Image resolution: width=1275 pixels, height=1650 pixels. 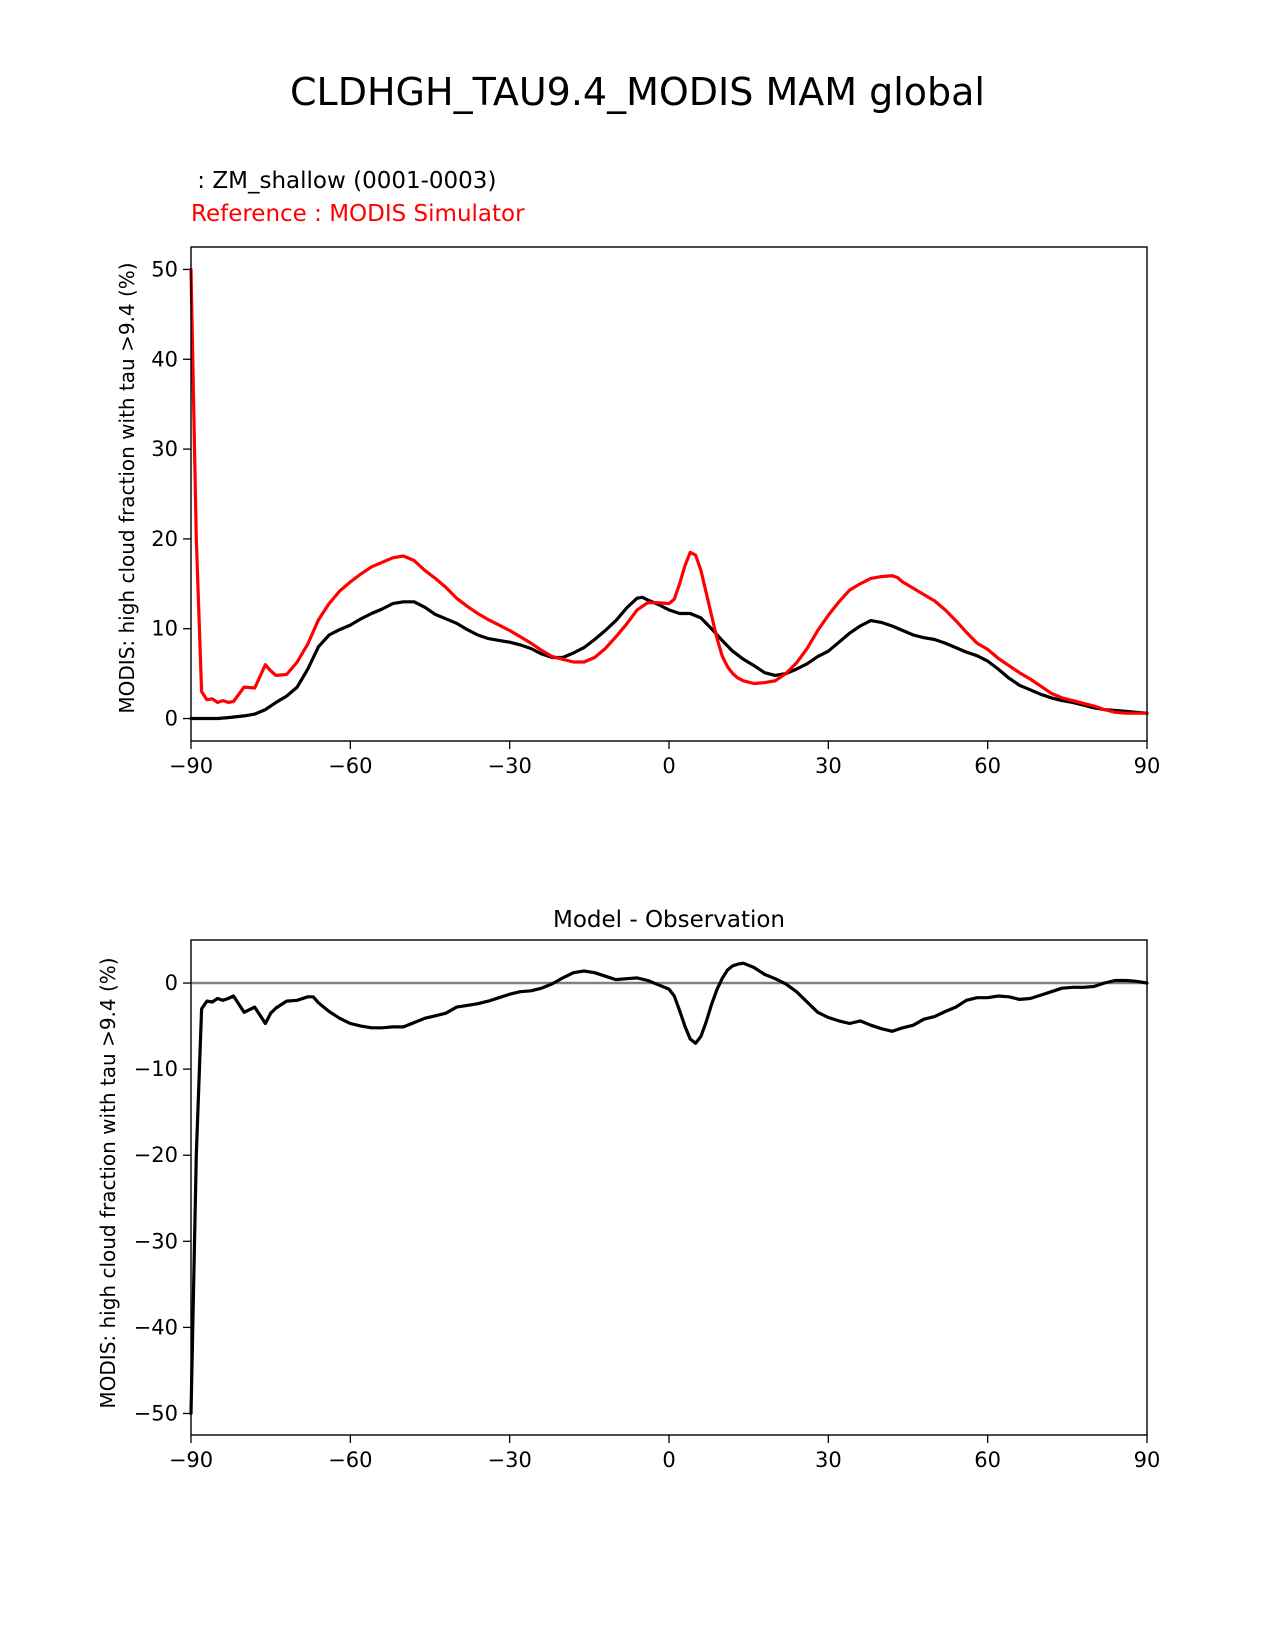 What do you see at coordinates (164, 269) in the screenshot?
I see `y-tick-label: 50` at bounding box center [164, 269].